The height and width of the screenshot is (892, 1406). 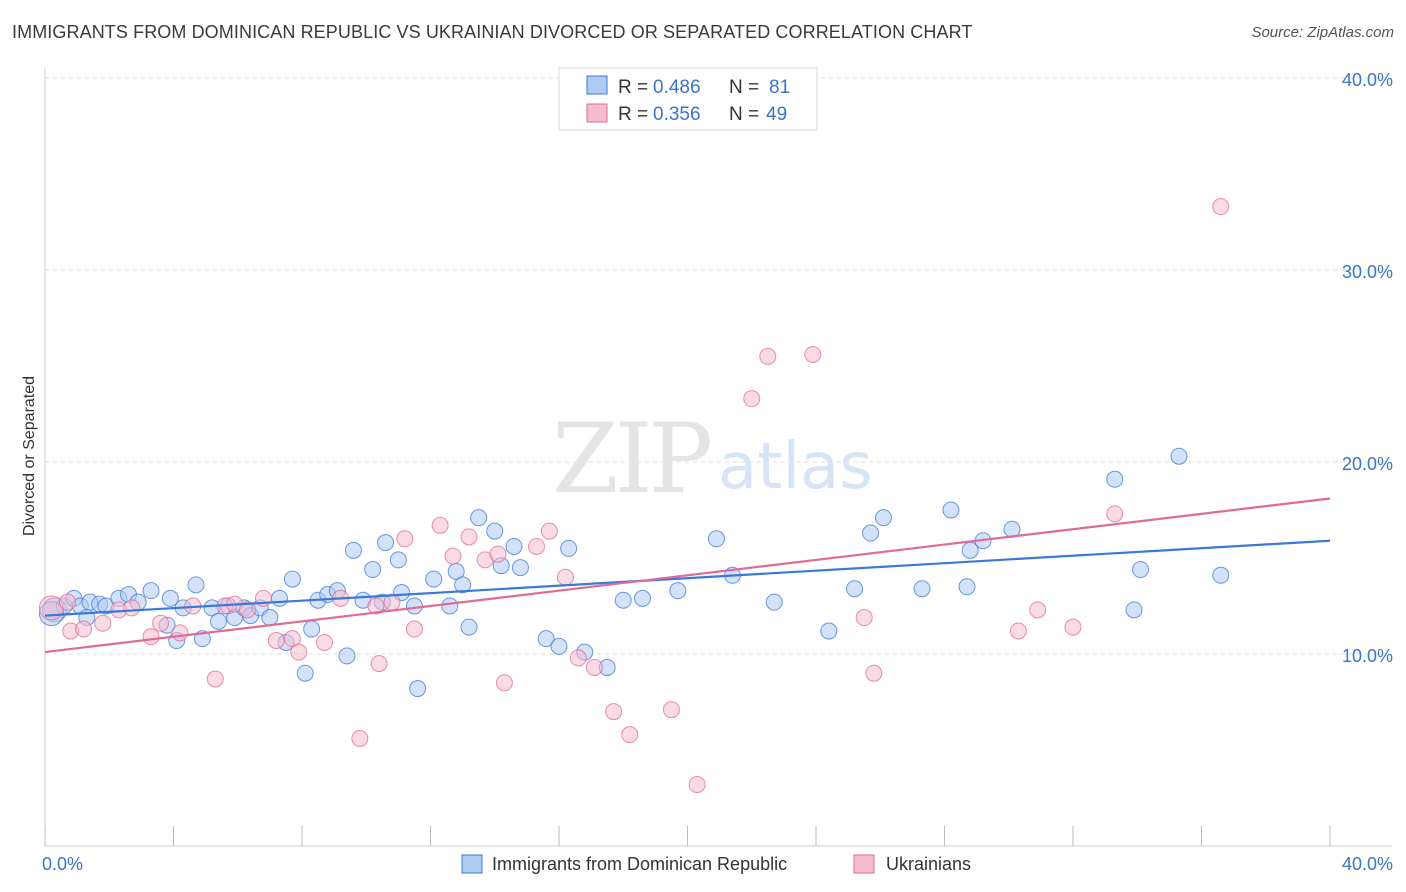 I want to click on bottom-legend-swatch-pink, so click(x=864, y=864).